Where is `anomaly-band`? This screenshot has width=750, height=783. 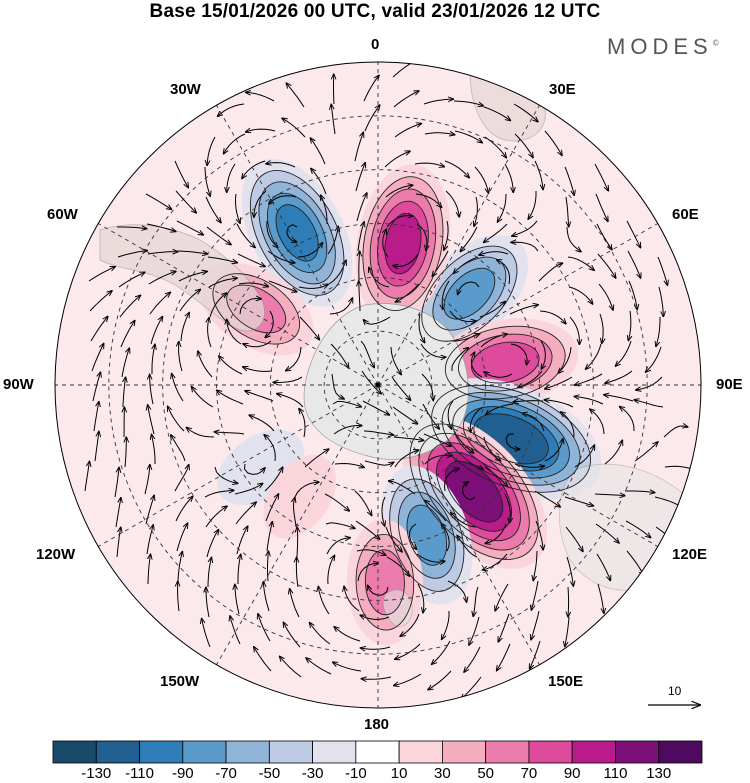
anomaly-band is located at coordinates (297, 233).